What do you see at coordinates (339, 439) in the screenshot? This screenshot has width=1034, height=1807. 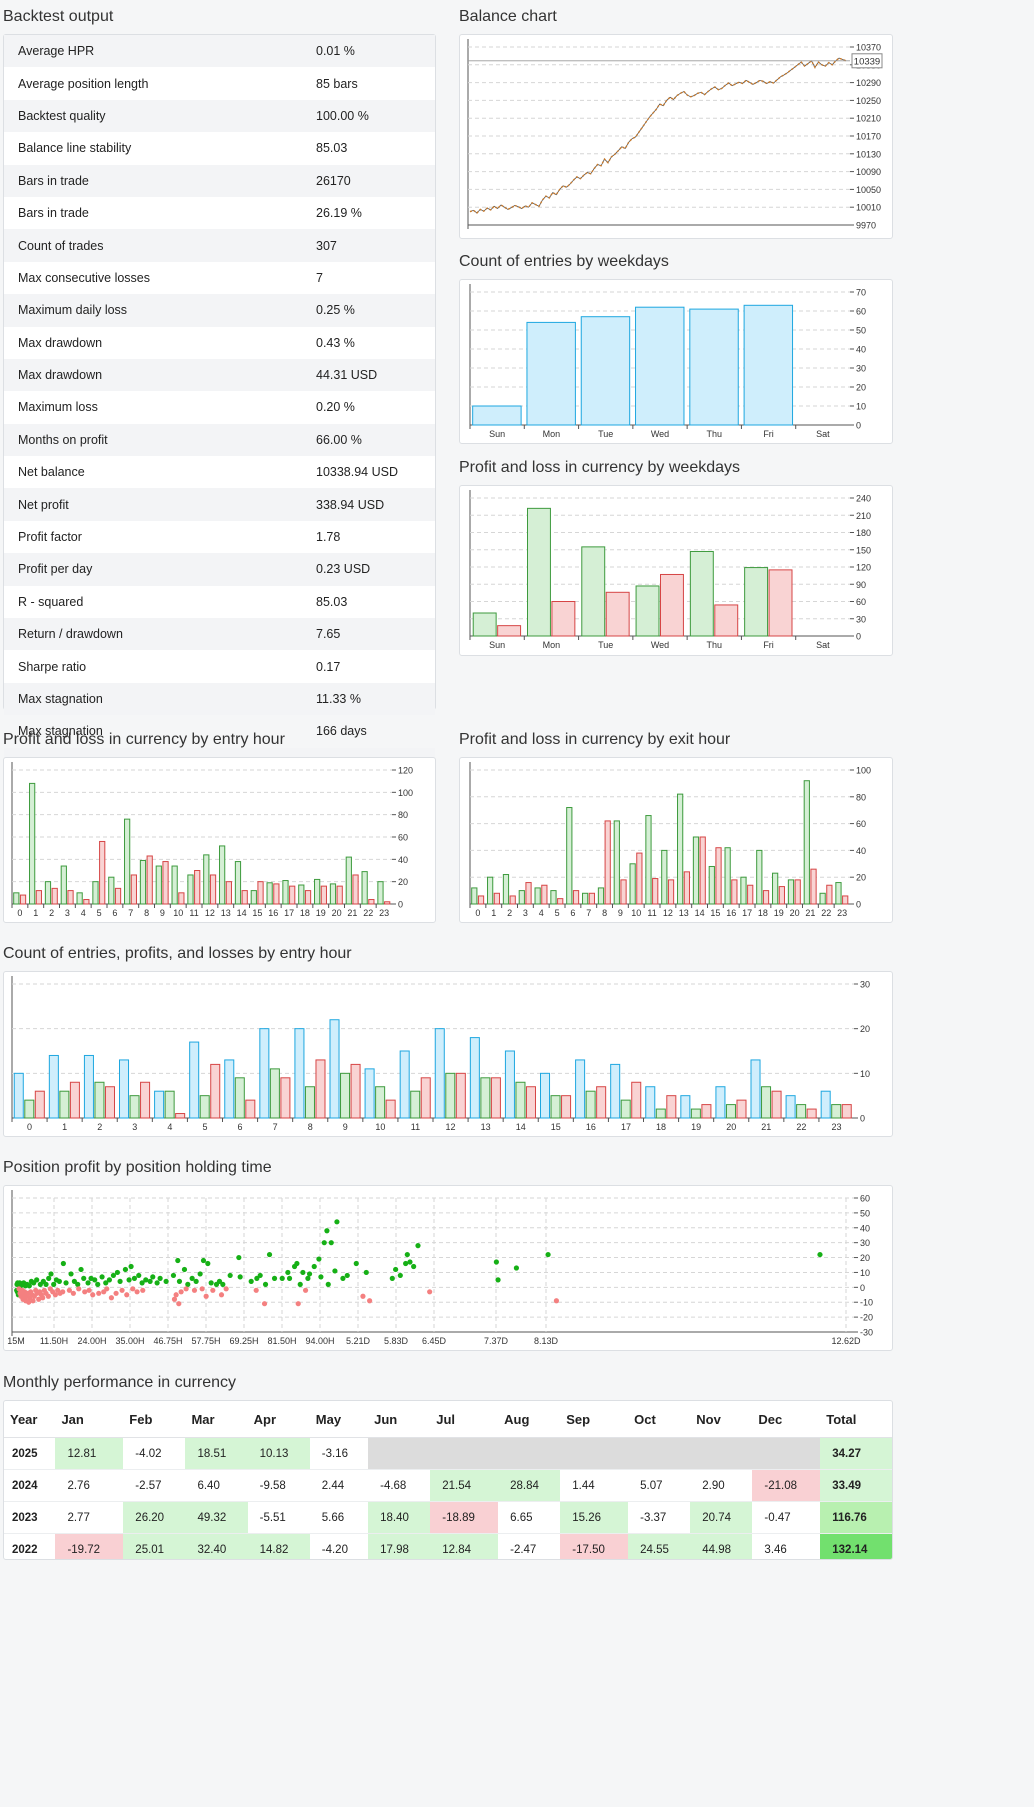 I see `backtest-row-value: 66.00 %` at bounding box center [339, 439].